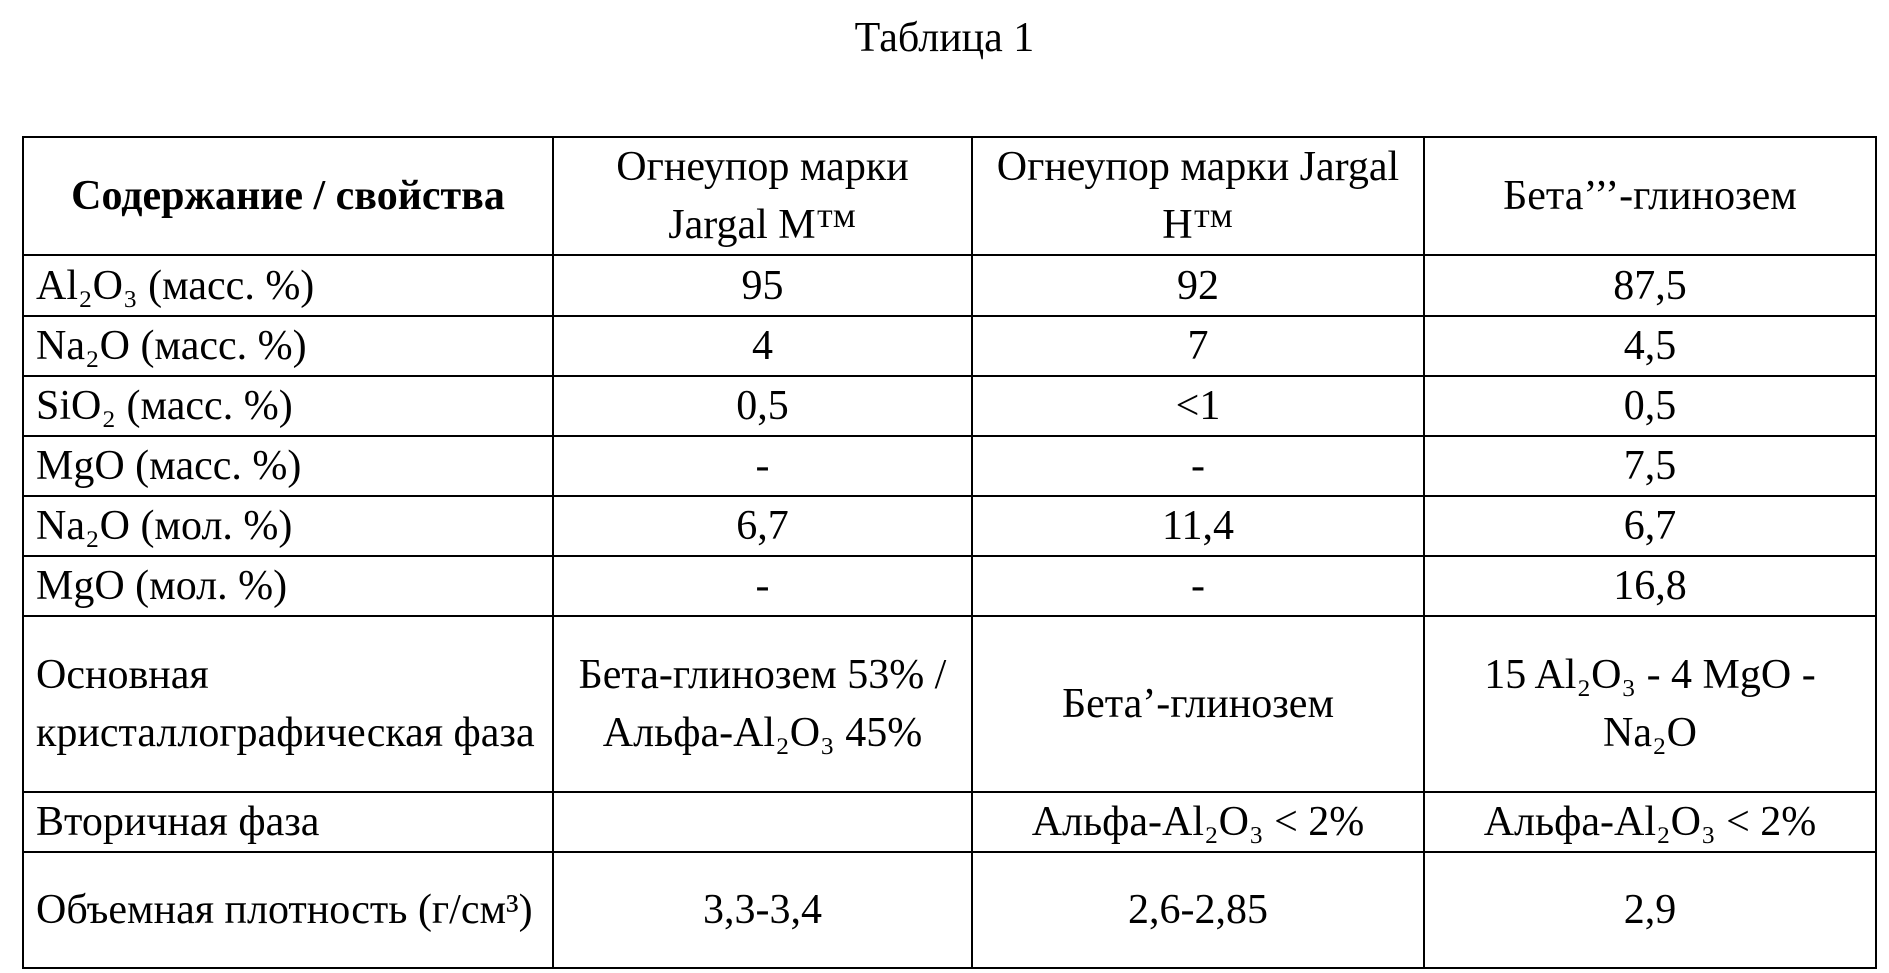  Describe the element at coordinates (1198, 910) in the screenshot. I see `table-cell: 2,6-2,85` at that location.